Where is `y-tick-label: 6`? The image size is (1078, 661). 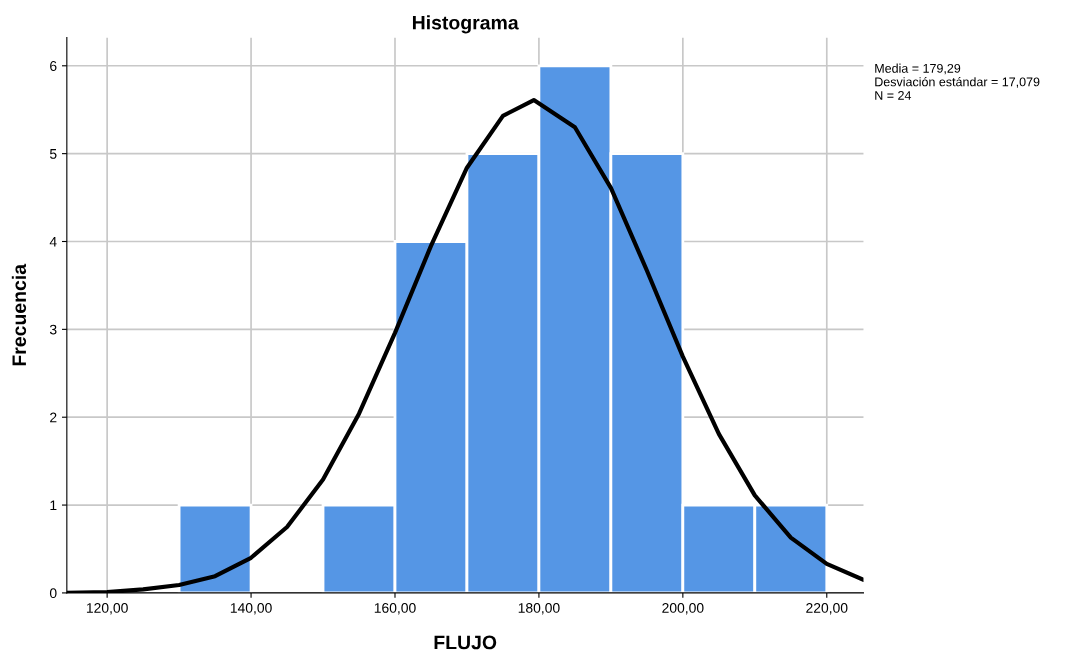 y-tick-label: 6 is located at coordinates (53, 66).